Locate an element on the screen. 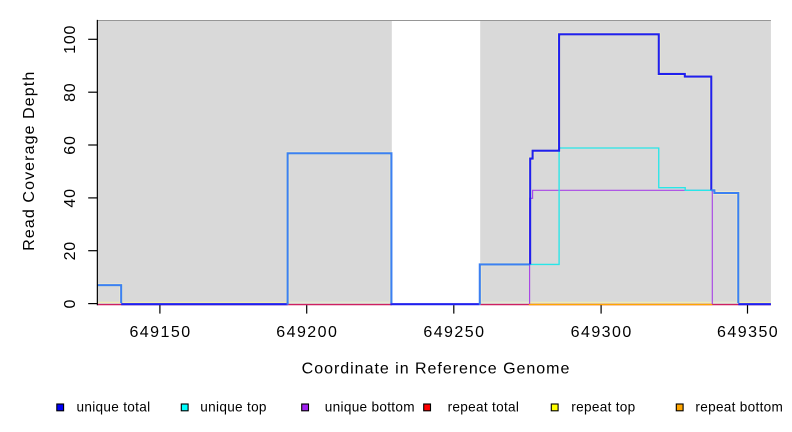 The height and width of the screenshot is (432, 792). svg-text: 80 is located at coordinates (70, 91).